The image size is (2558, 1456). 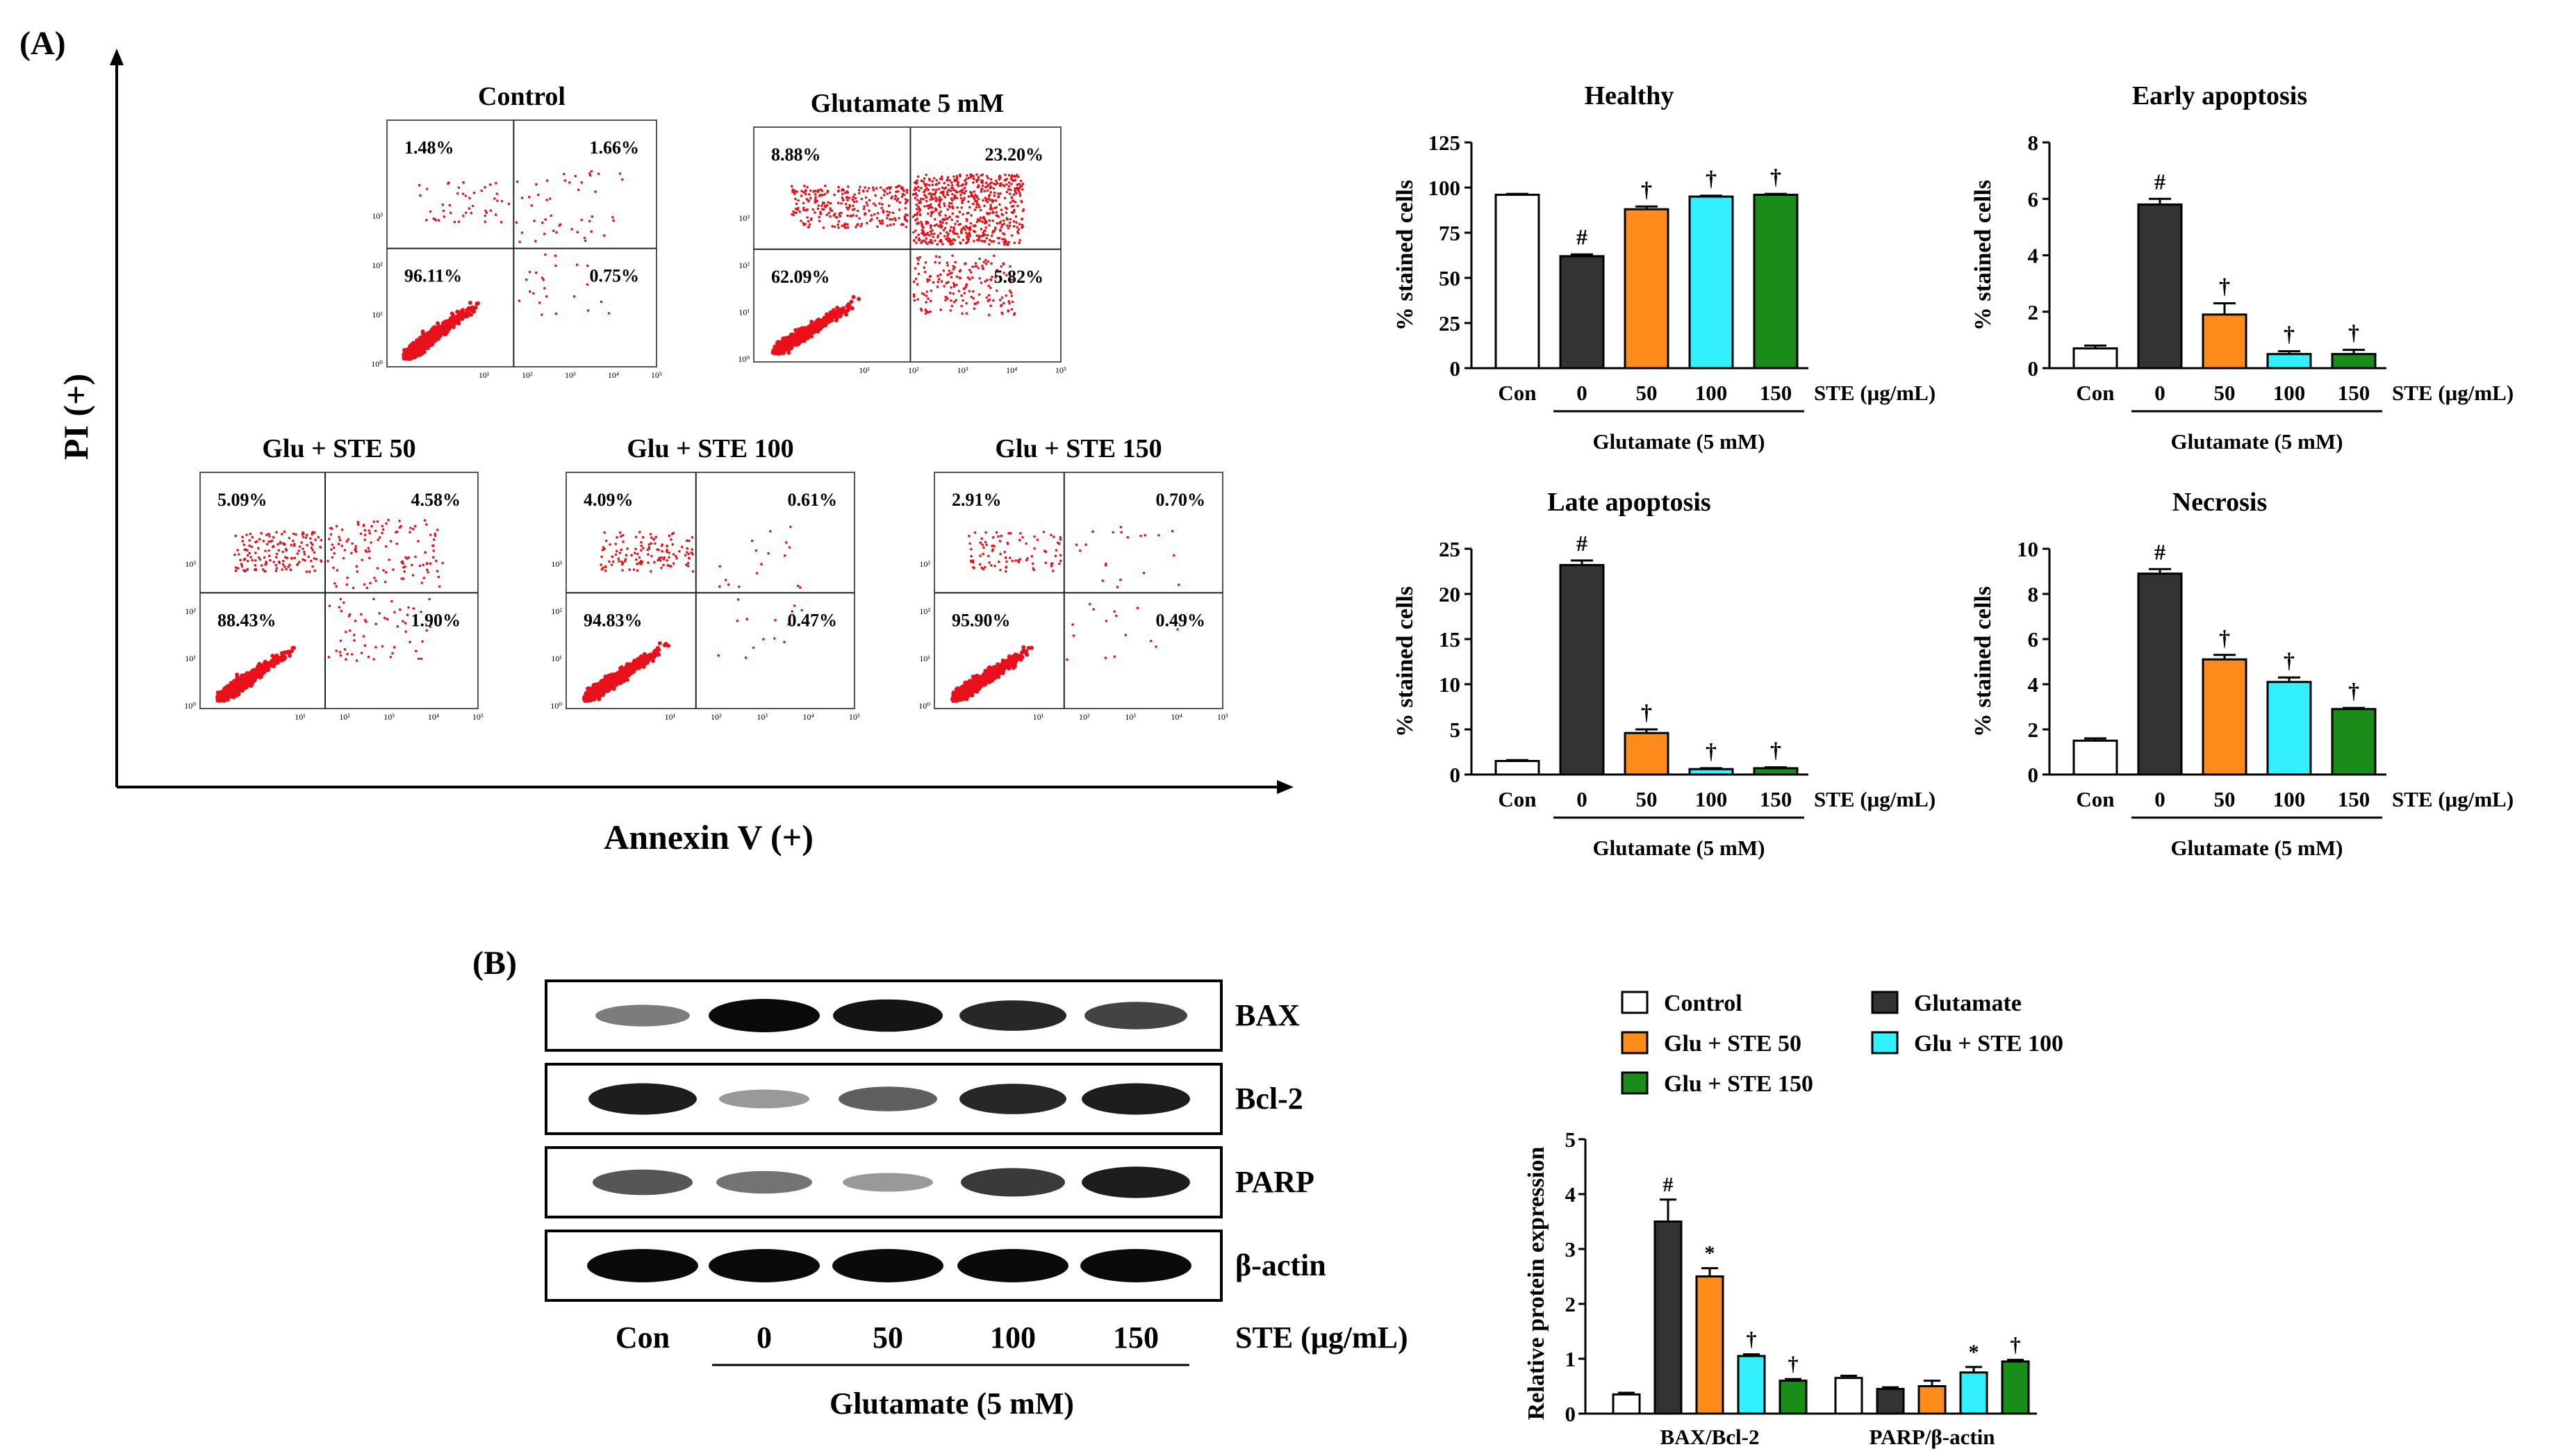 I want to click on flow-plot-title: Glu + STE 100, so click(x=710, y=448).